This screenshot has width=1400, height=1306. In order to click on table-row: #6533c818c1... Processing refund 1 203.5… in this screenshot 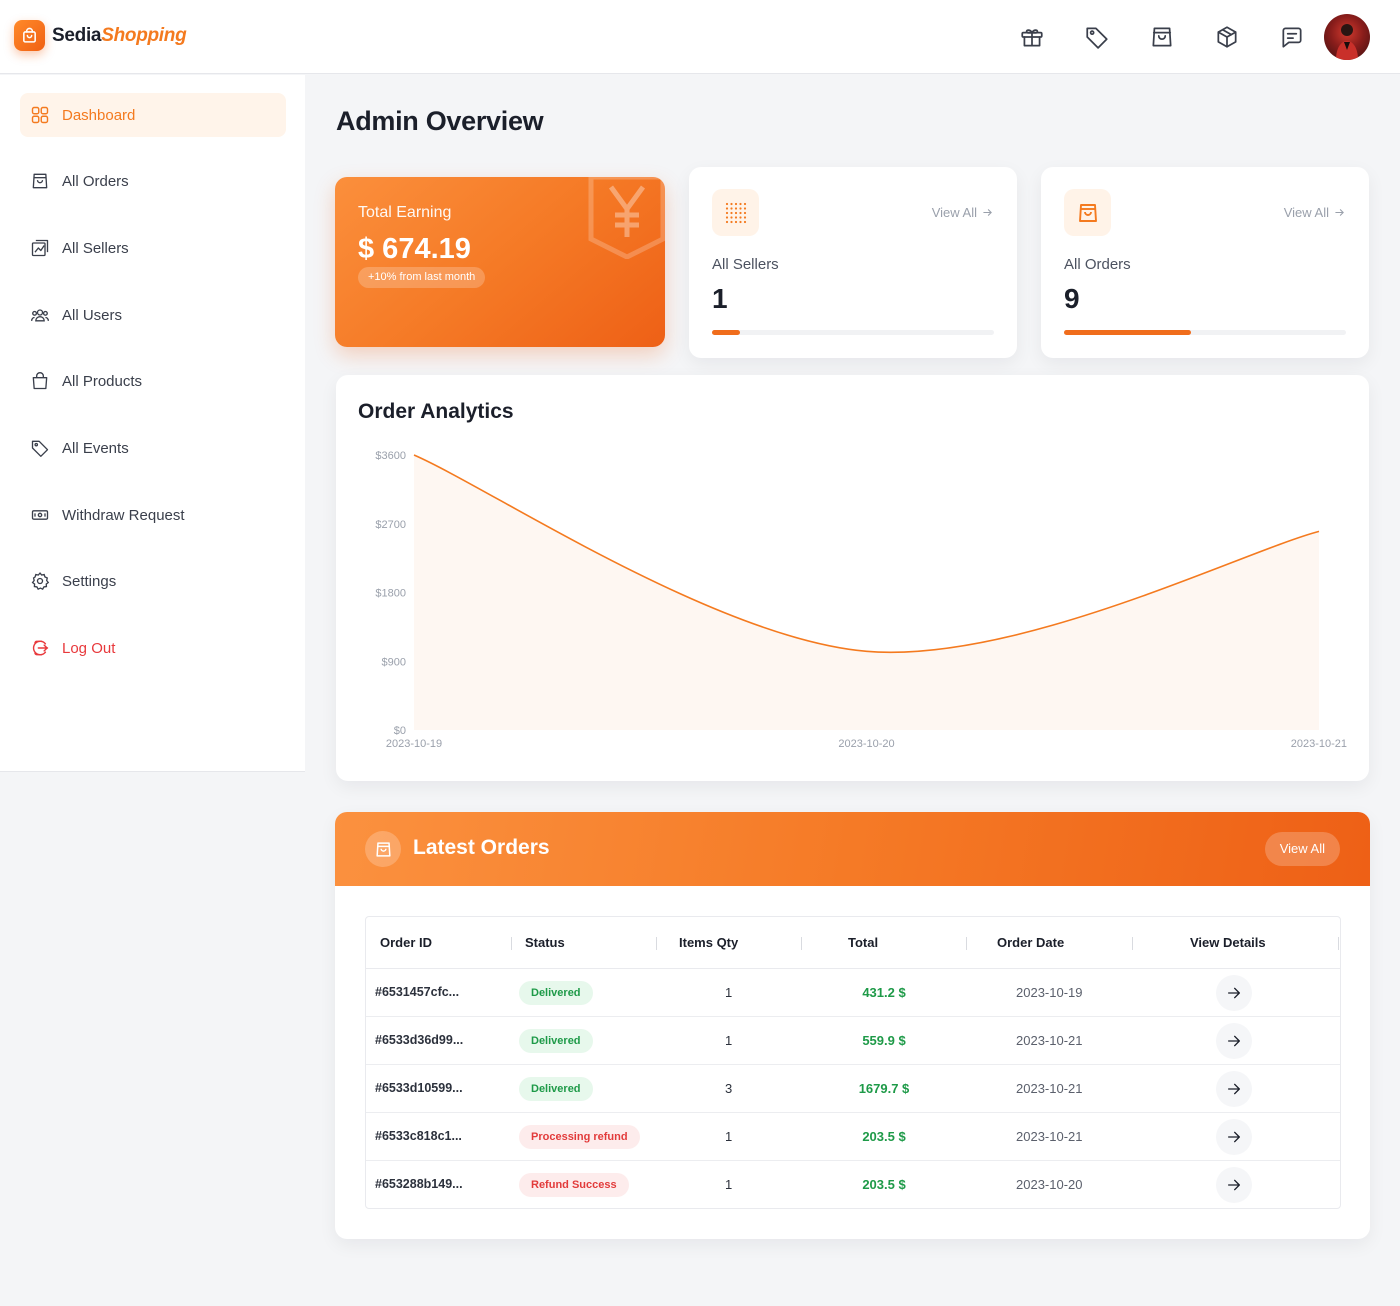, I will do `click(853, 1137)`.